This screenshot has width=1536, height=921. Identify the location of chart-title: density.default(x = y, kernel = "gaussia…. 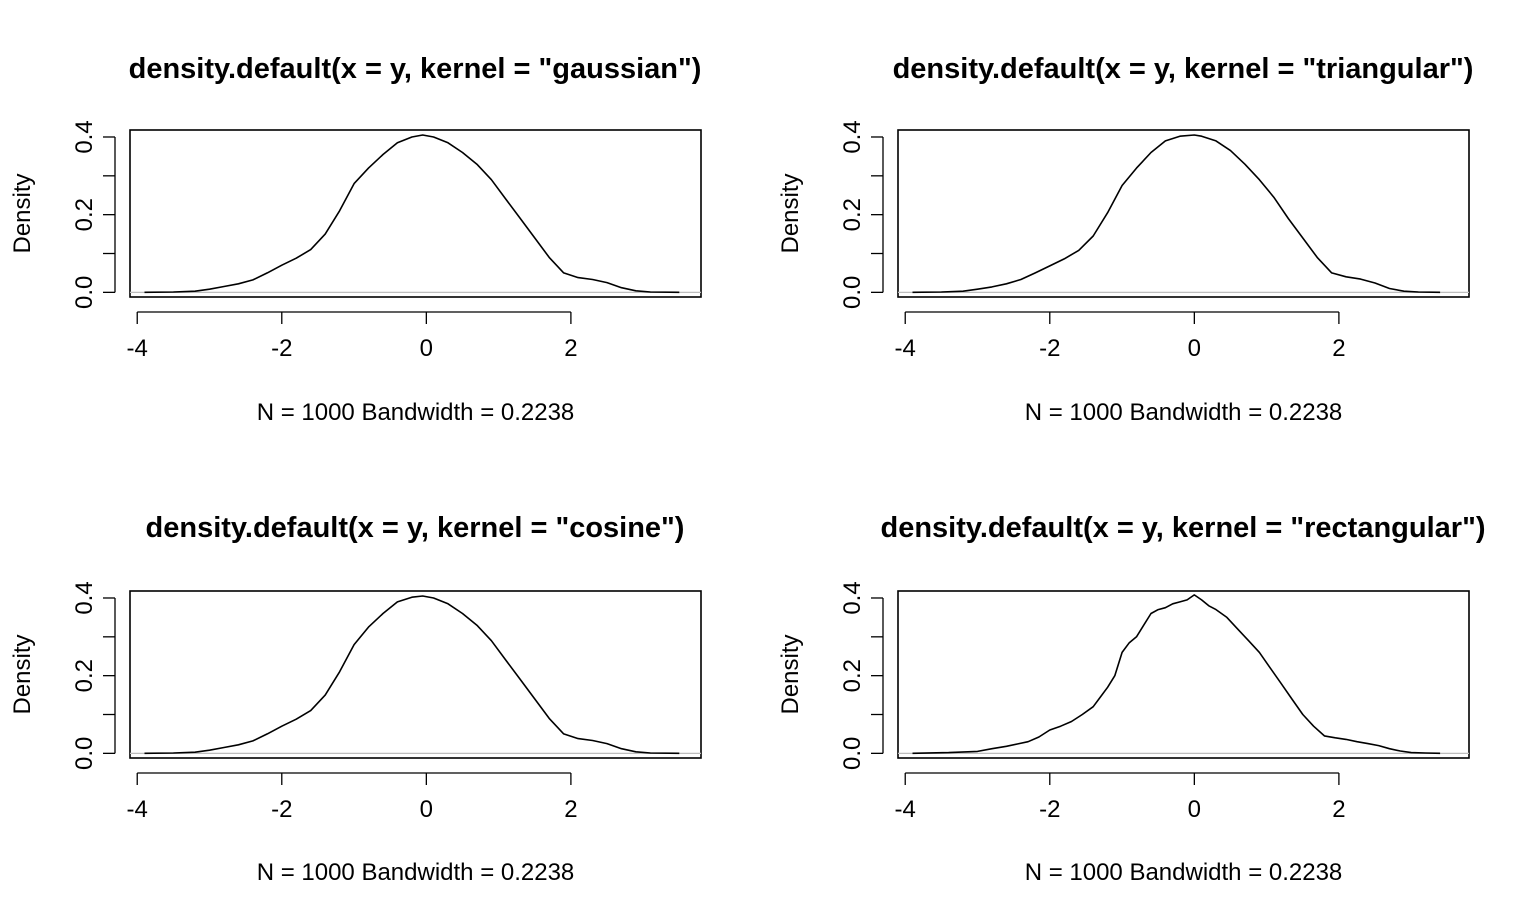
(415, 69).